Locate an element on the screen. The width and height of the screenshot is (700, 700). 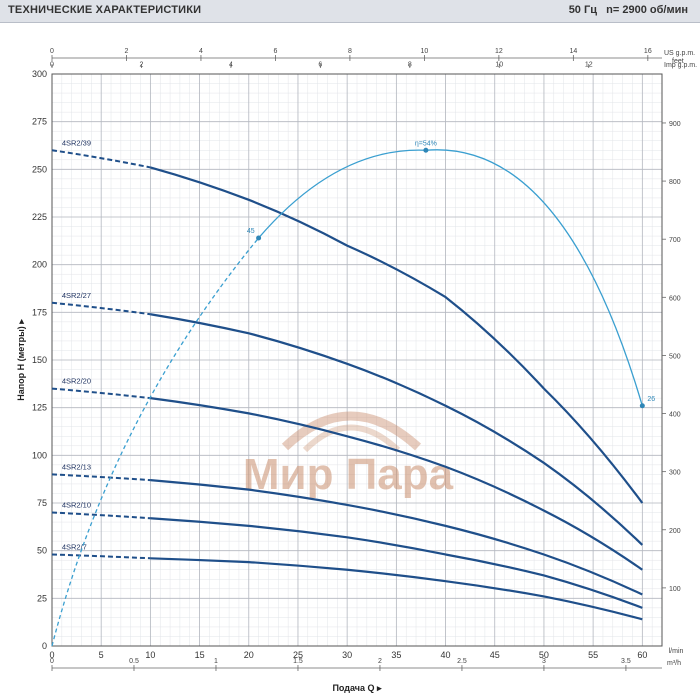
impgpm-tick-label: 10 is located at coordinates (499, 65).